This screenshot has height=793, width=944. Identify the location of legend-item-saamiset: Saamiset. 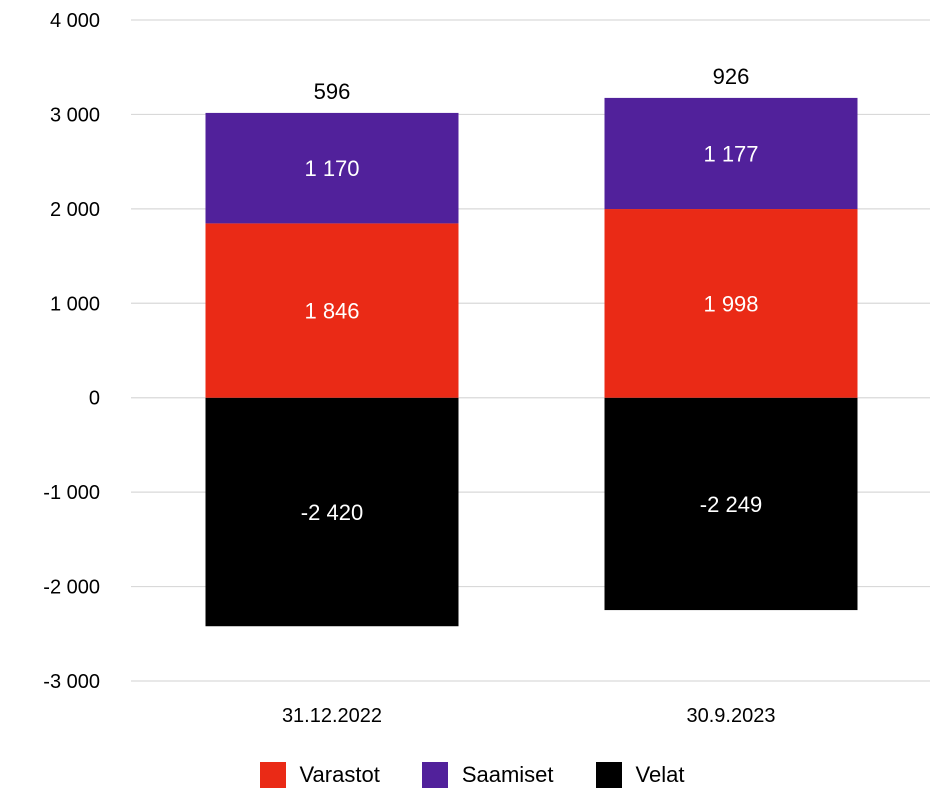
(487, 775).